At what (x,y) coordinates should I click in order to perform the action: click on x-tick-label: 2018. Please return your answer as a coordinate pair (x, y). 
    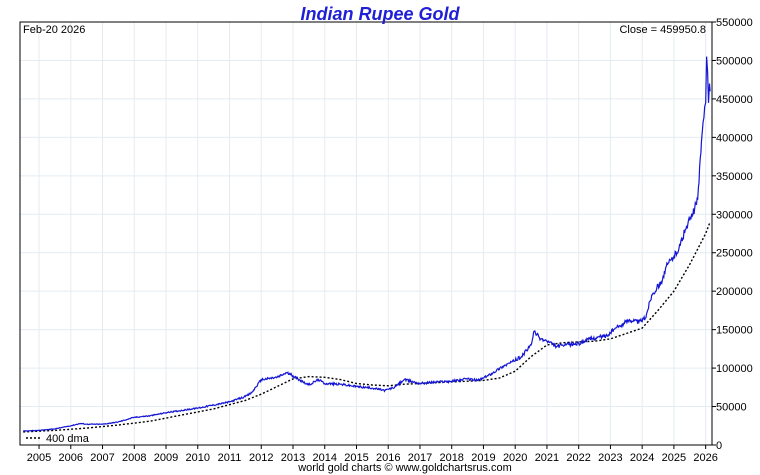
    Looking at the image, I should click on (451, 458).